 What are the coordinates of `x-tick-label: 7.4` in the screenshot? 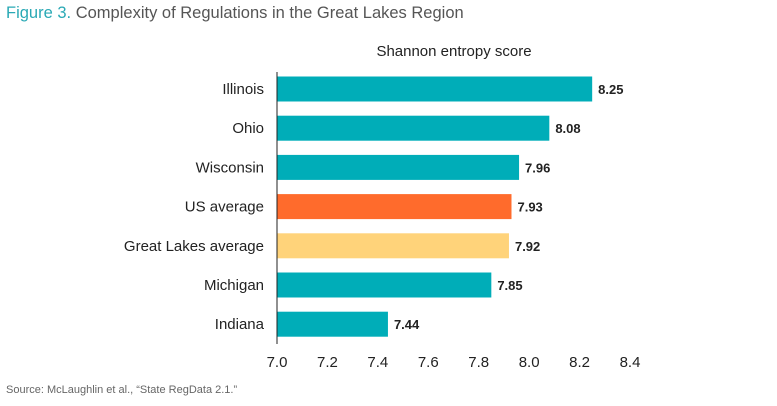 It's located at (377, 362).